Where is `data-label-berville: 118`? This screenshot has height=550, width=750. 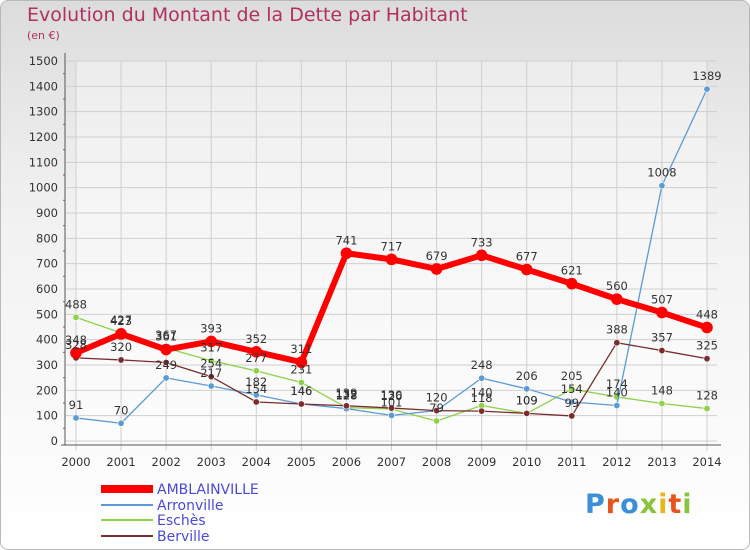 data-label-berville: 118 is located at coordinates (482, 398).